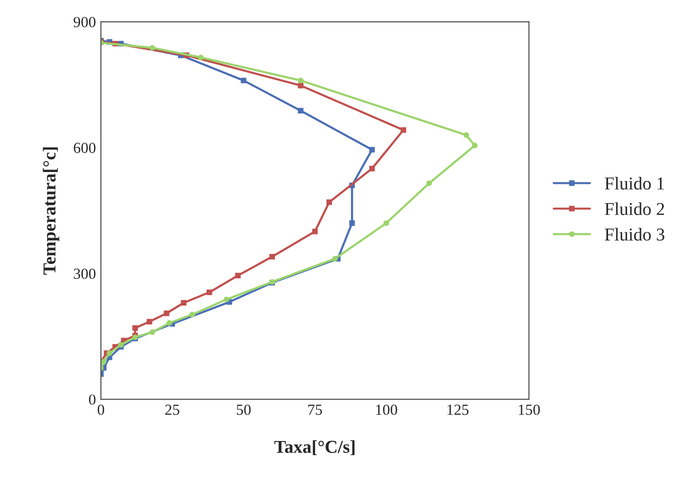 The height and width of the screenshot is (484, 696). I want to click on y-tick-label: 900, so click(85, 22).